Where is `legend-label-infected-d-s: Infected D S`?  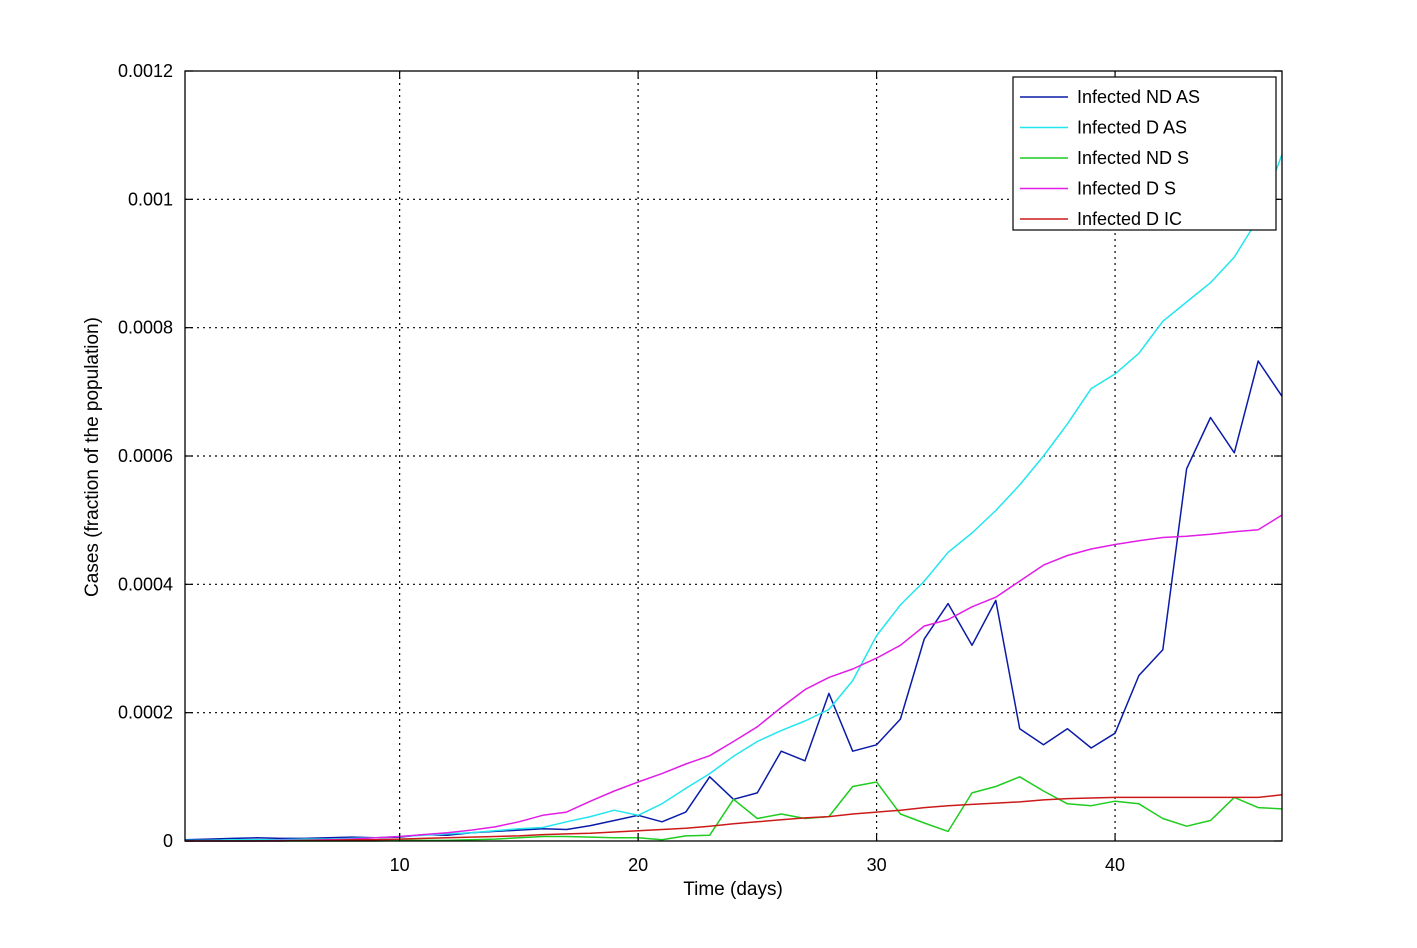
legend-label-infected-d-s: Infected D S is located at coordinates (1126, 189).